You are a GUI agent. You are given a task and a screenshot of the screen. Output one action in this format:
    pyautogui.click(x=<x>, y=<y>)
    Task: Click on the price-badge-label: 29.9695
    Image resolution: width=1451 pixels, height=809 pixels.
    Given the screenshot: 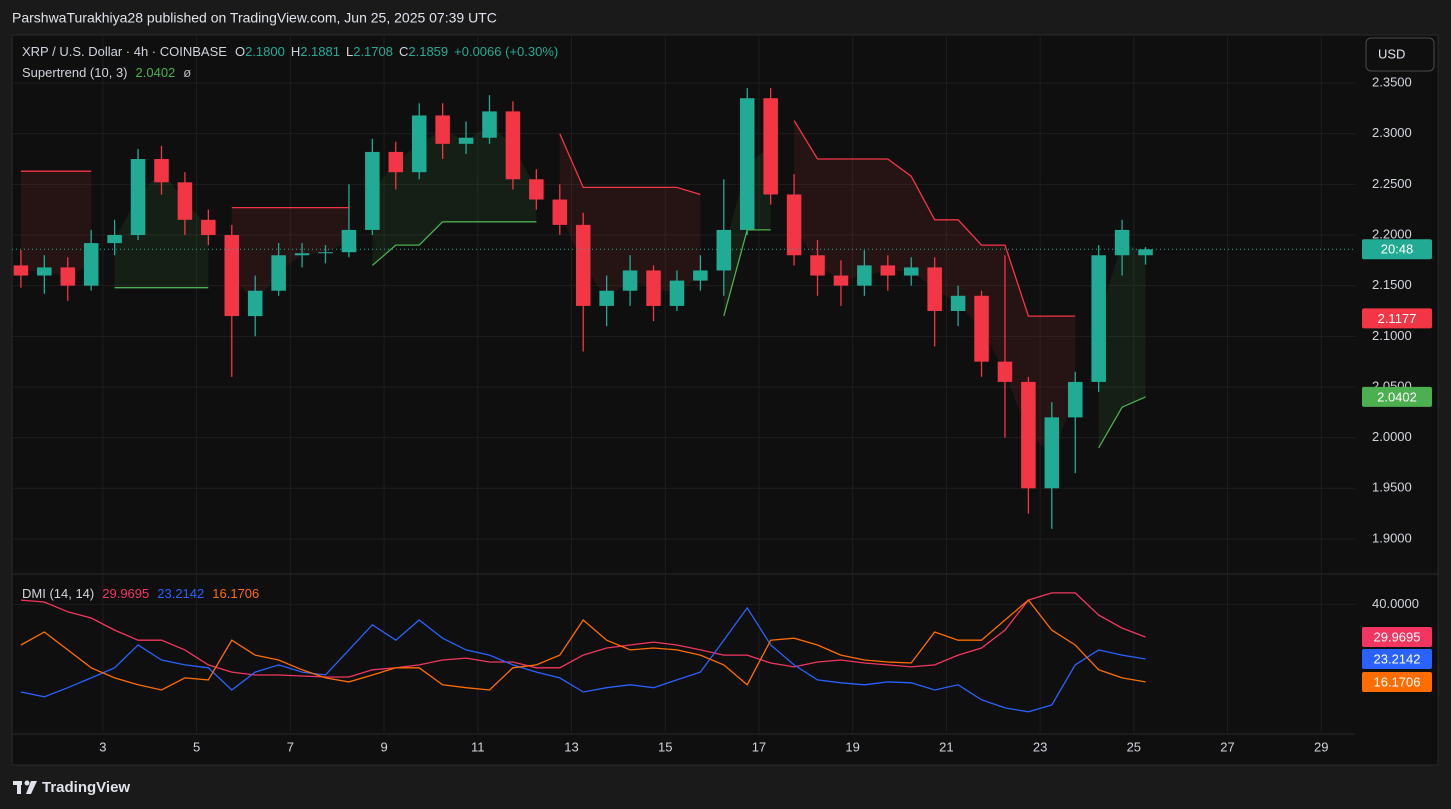 What is the action you would take?
    pyautogui.click(x=1397, y=636)
    